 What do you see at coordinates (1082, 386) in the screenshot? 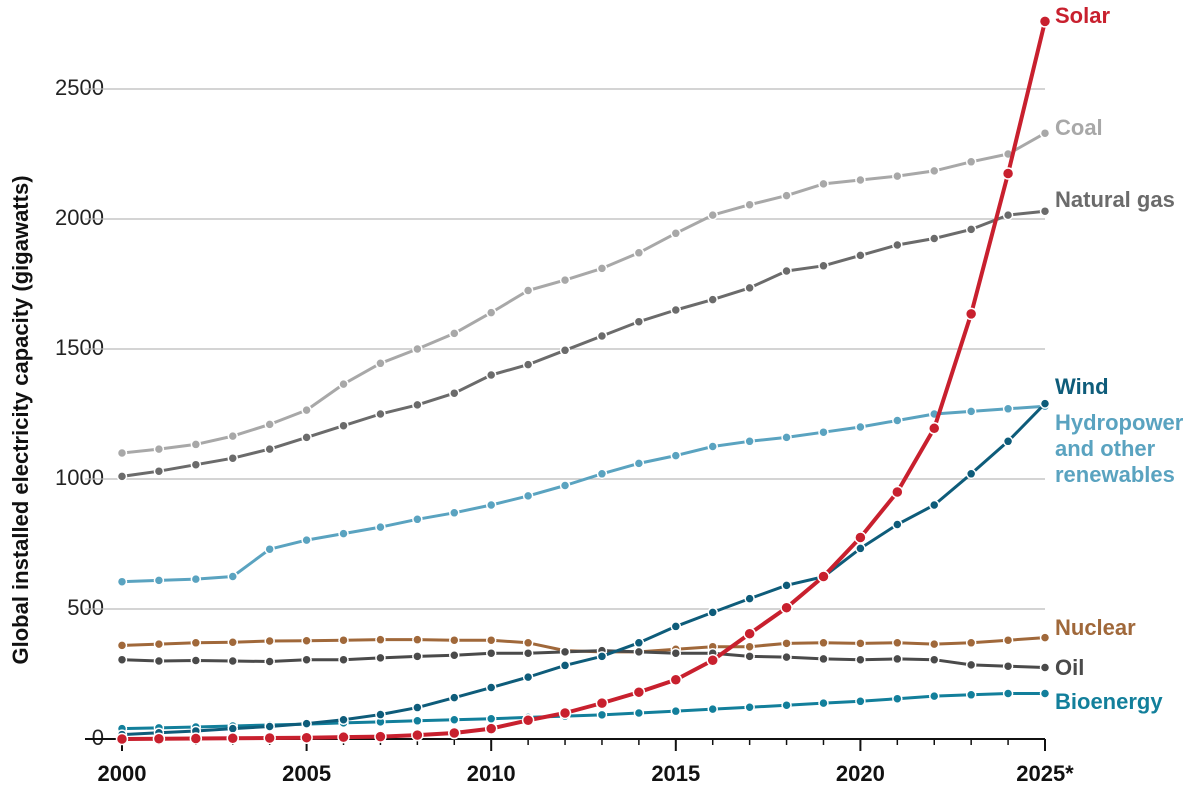
I see `series-label: Wind` at bounding box center [1082, 386].